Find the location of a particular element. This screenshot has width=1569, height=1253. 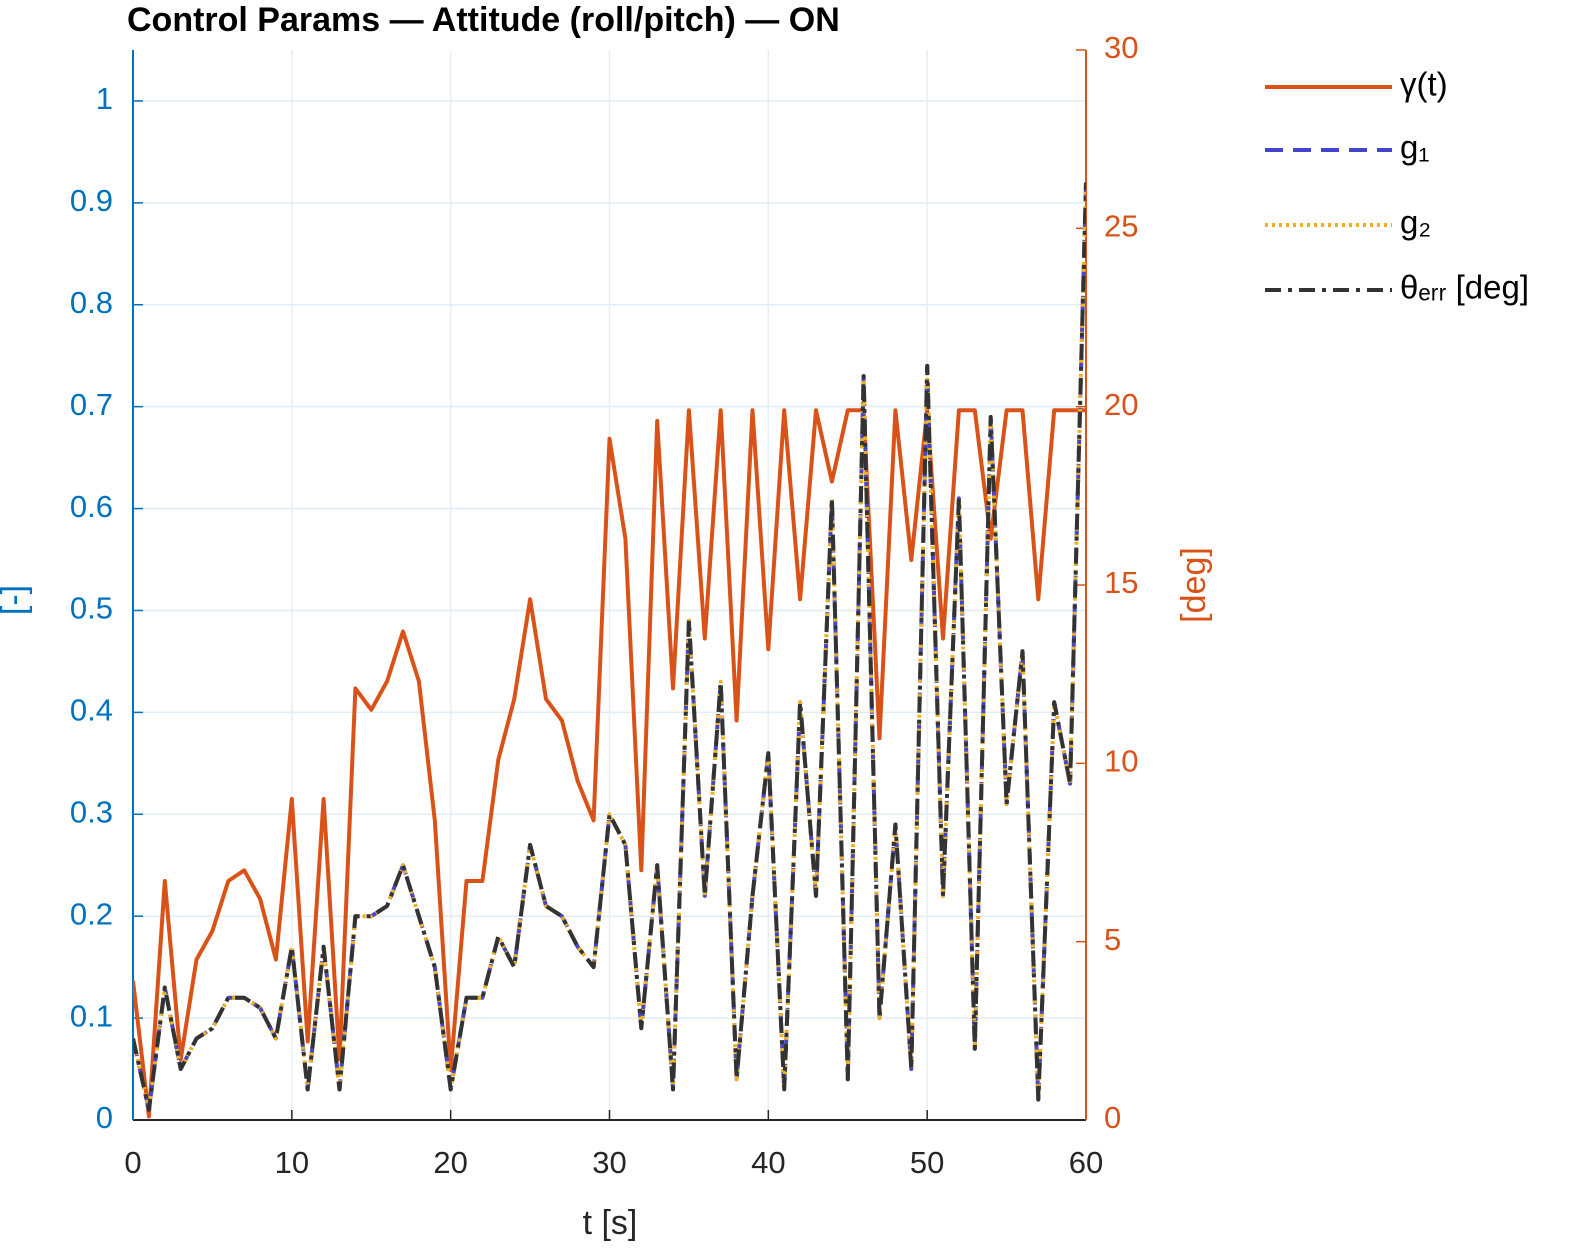

x-tick-label: 40 is located at coordinates (768, 1162).